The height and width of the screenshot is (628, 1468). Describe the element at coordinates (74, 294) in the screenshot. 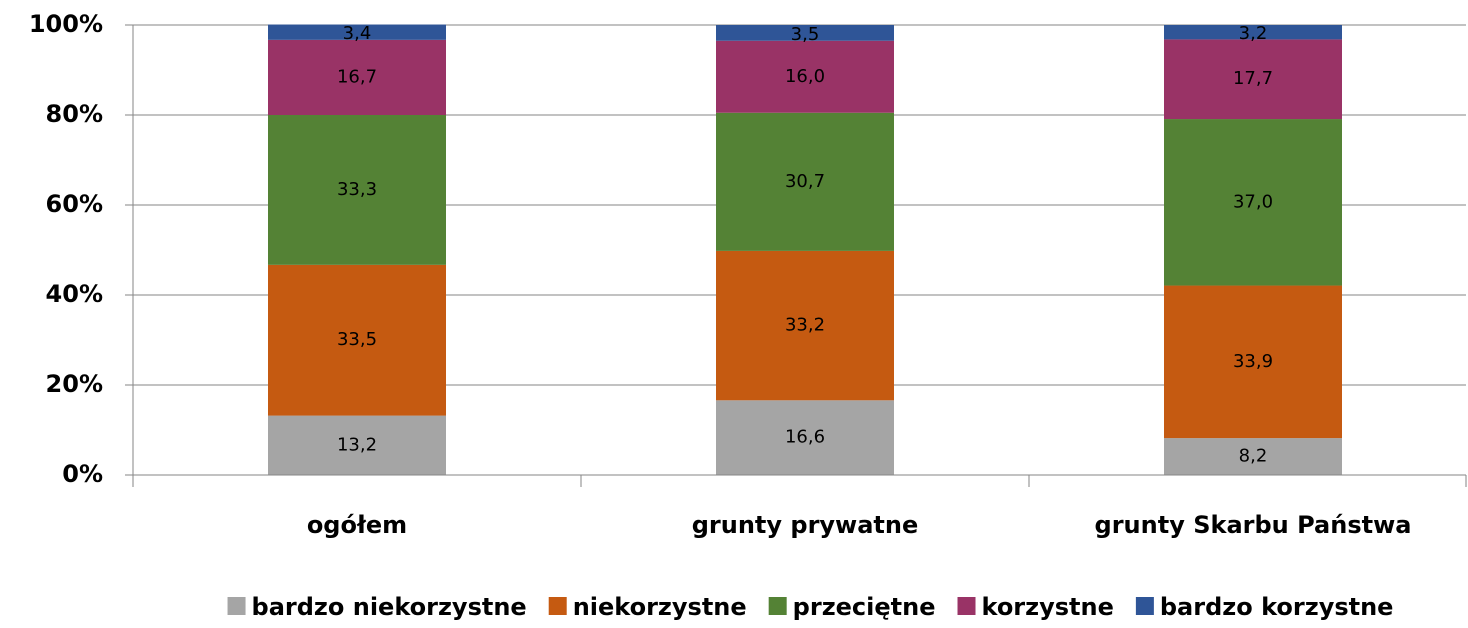

I see `y-tick-label: 40%` at that location.